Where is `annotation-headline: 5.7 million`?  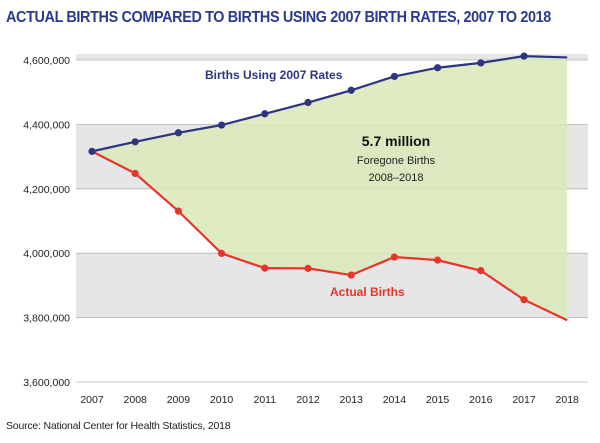
annotation-headline: 5.7 million is located at coordinates (396, 141).